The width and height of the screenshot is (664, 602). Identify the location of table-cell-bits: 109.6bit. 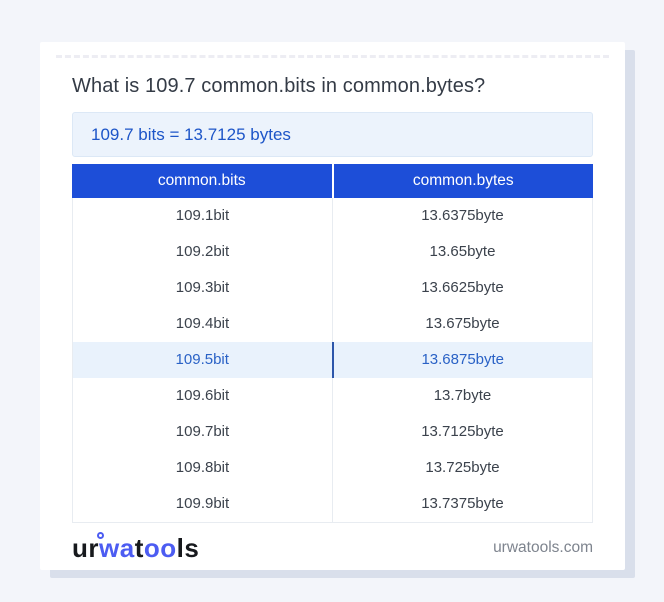
(203, 396).